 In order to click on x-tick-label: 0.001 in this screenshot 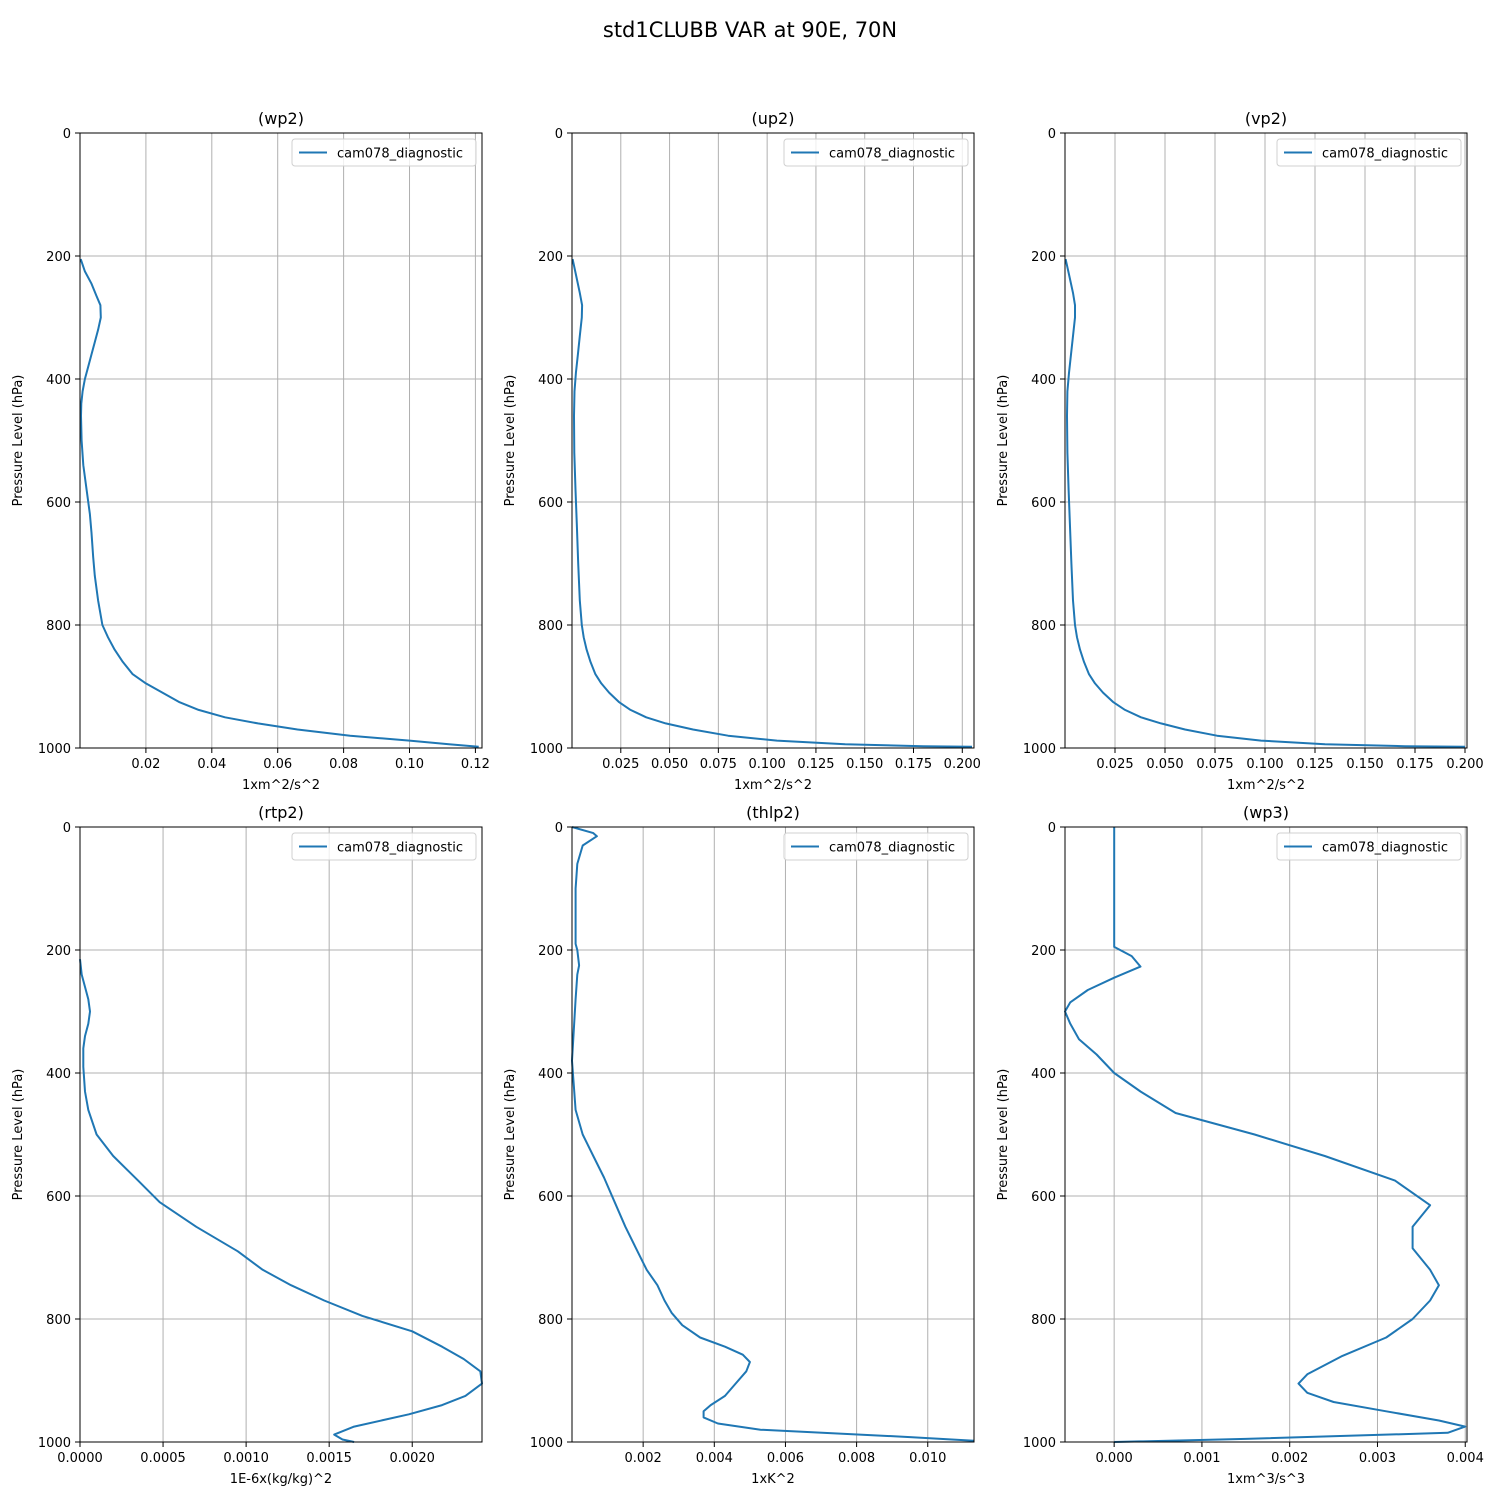, I will do `click(1201, 1458)`.